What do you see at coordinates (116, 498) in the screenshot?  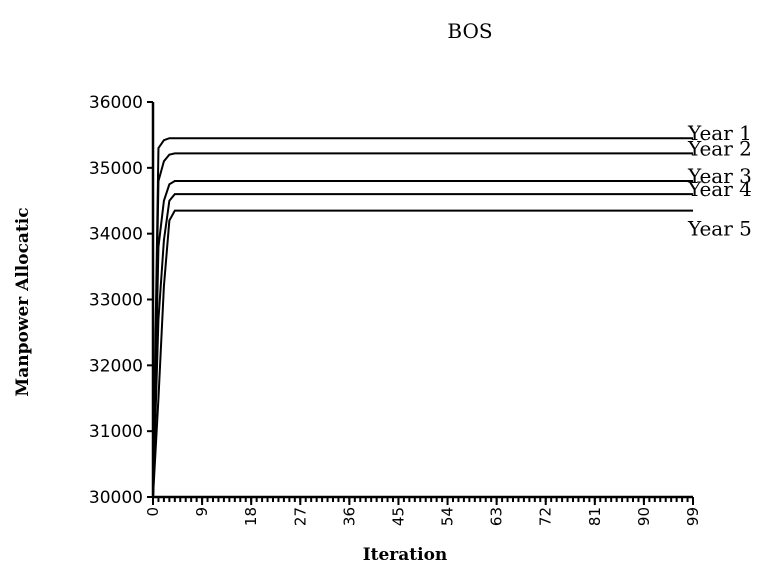 I see `y-tick-label: 30000` at bounding box center [116, 498].